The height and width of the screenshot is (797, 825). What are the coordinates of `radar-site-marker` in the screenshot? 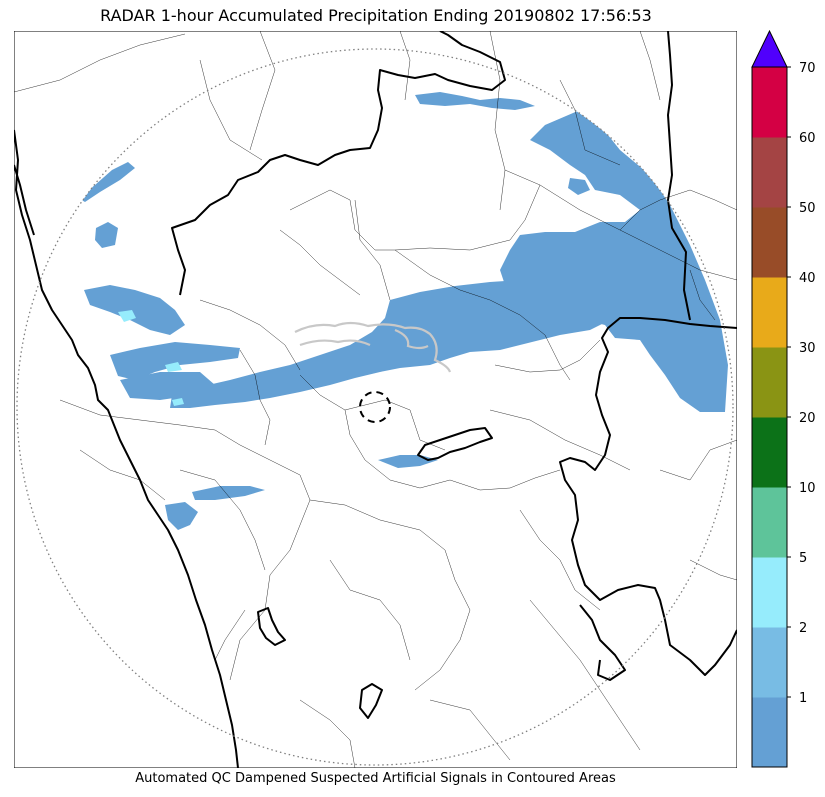 It's located at (375, 407).